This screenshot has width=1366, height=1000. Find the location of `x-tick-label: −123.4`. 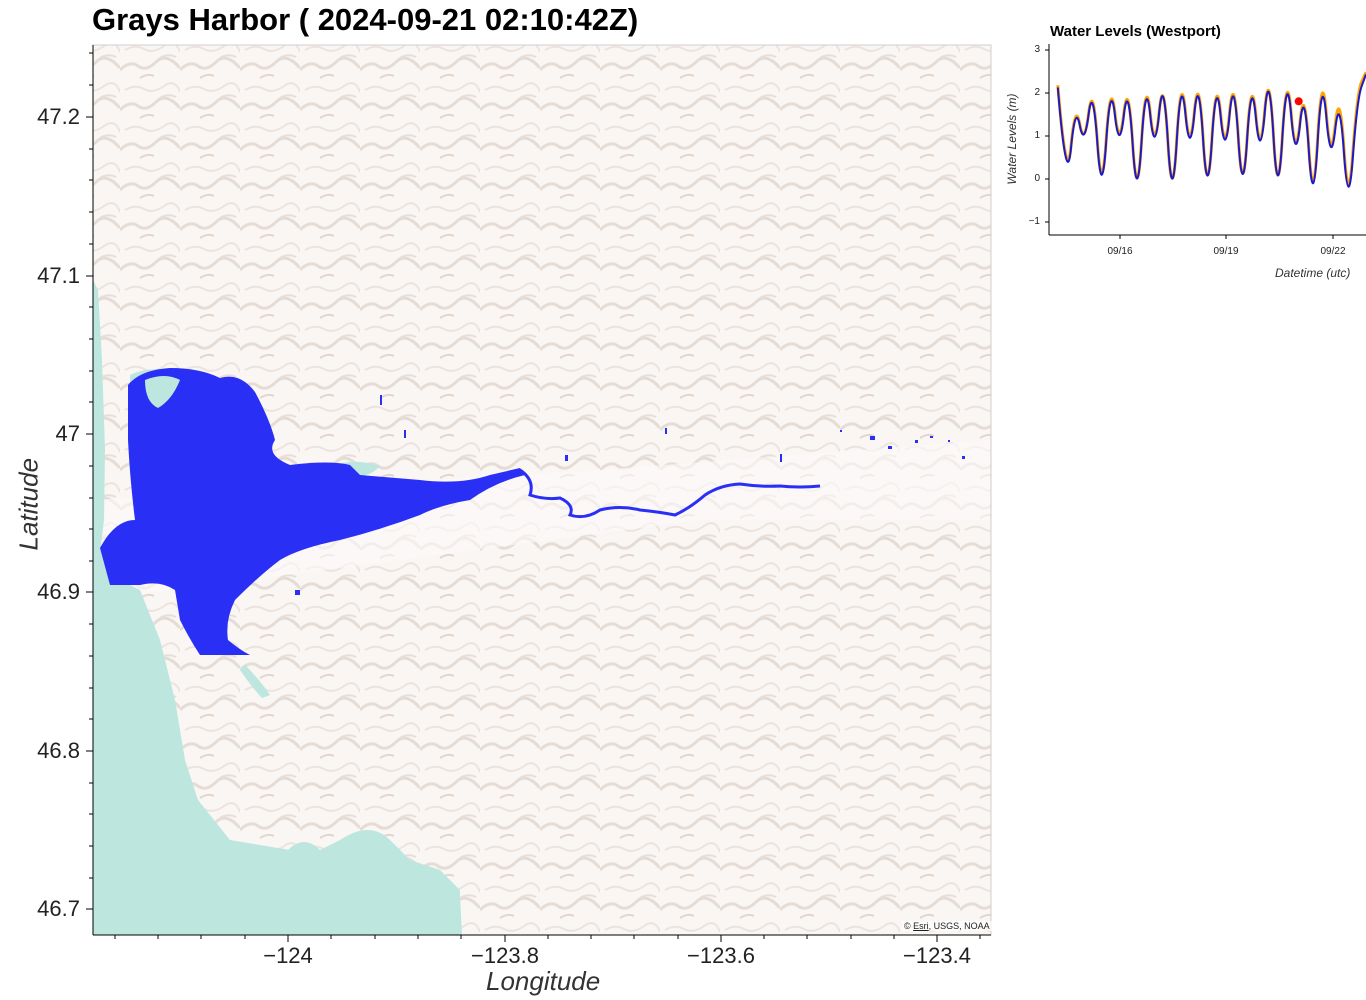

x-tick-label: −123.4 is located at coordinates (937, 955).